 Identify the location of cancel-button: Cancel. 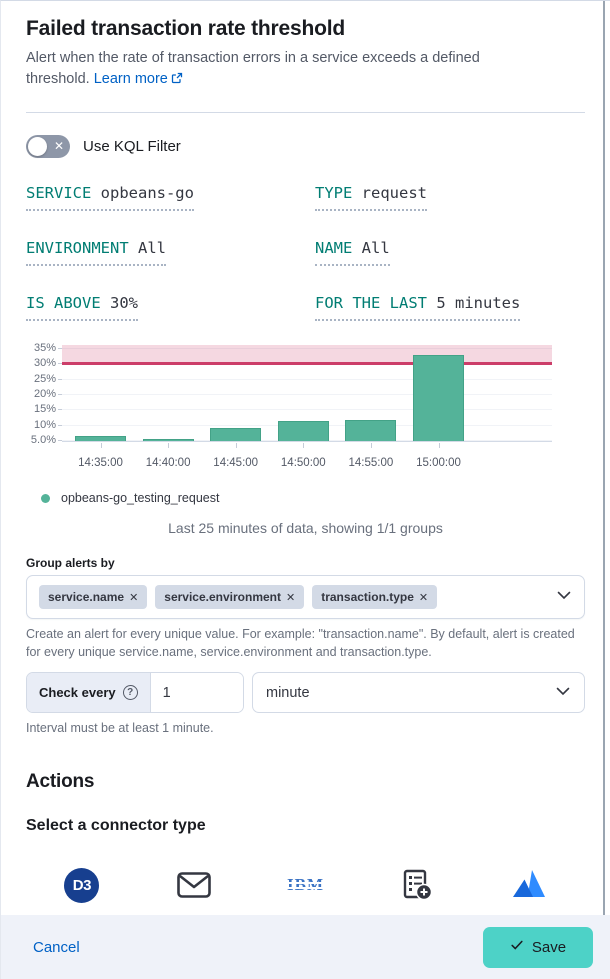
(56, 947).